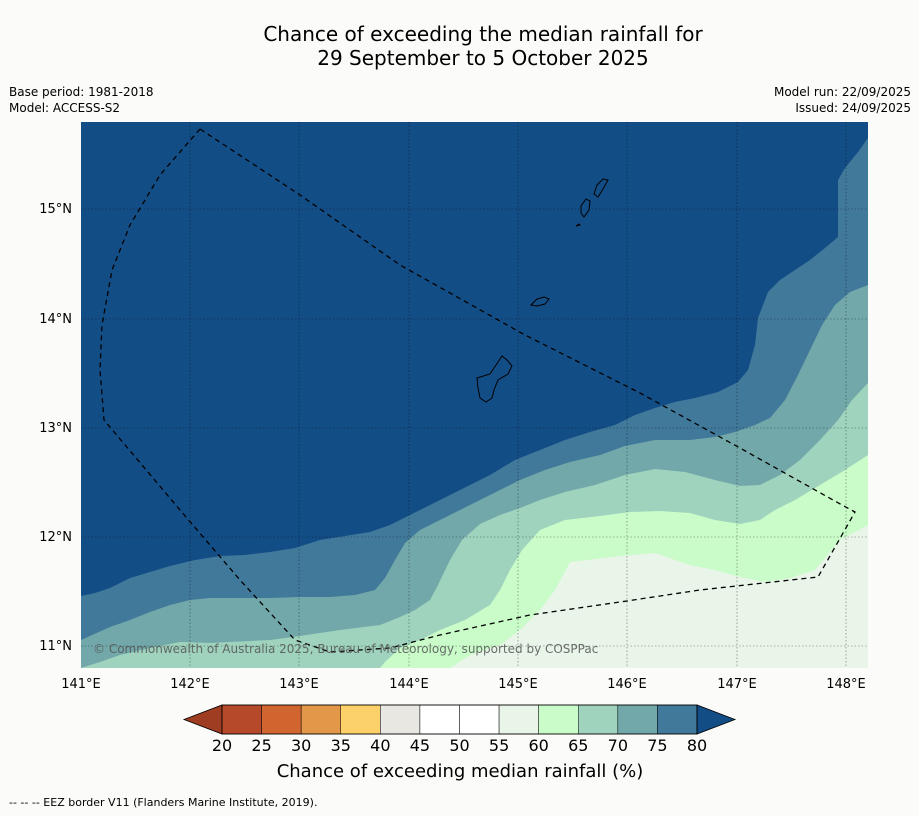 Image resolution: width=919 pixels, height=816 pixels. I want to click on lon-label: 141°E, so click(81, 684).